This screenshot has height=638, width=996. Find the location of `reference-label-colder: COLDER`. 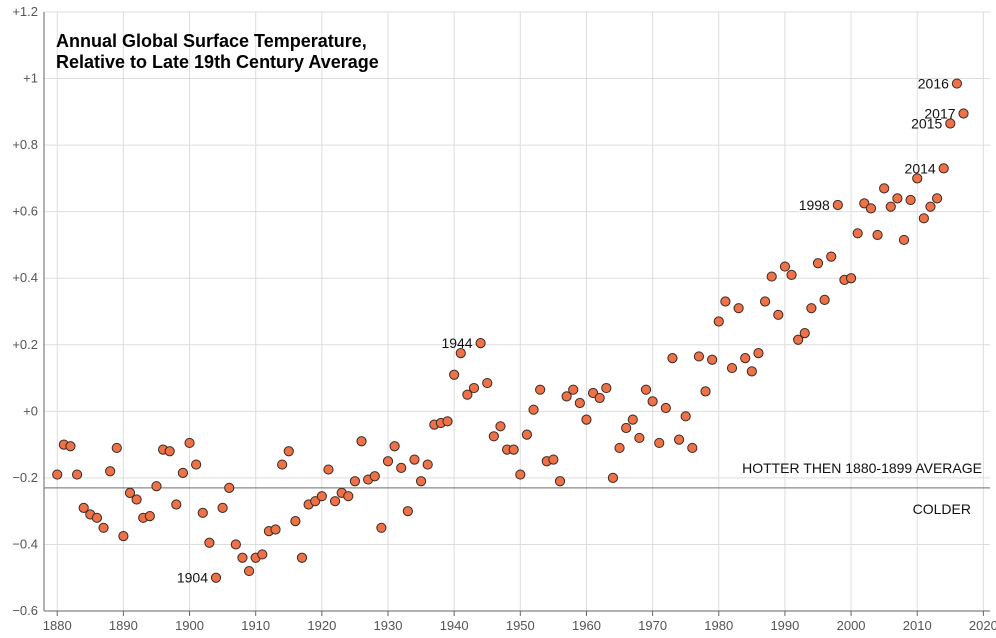

reference-label-colder: COLDER is located at coordinates (942, 509).